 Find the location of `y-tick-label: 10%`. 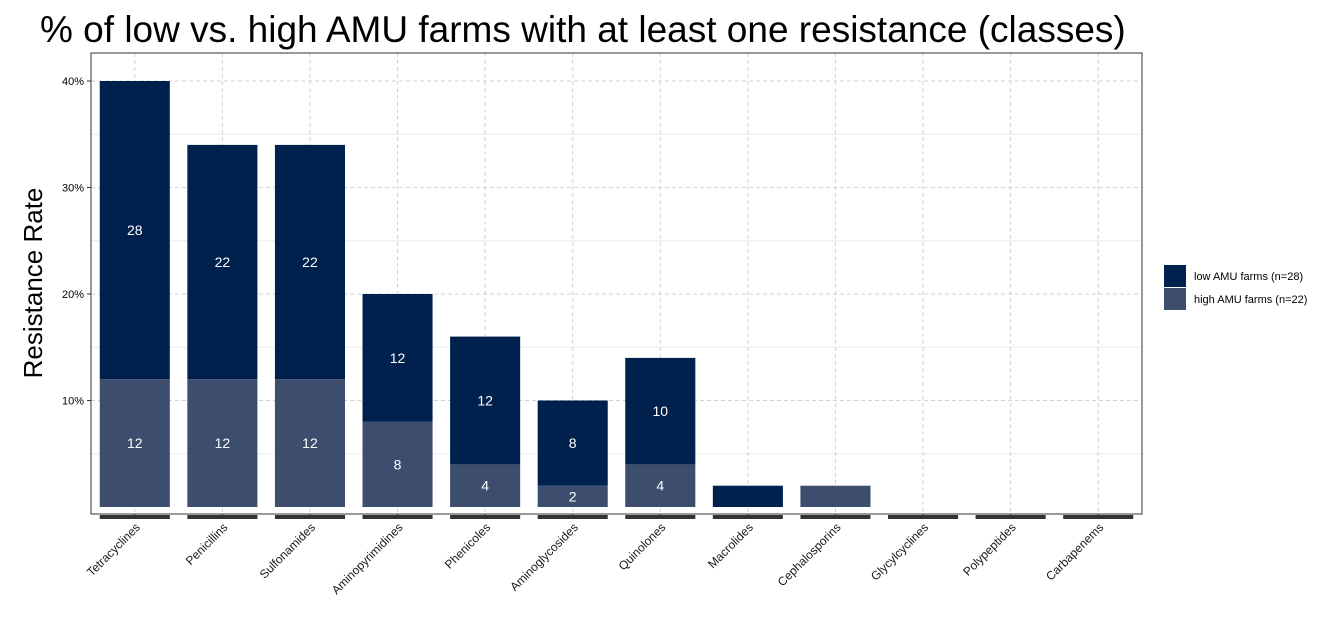

y-tick-label: 10% is located at coordinates (73, 402).